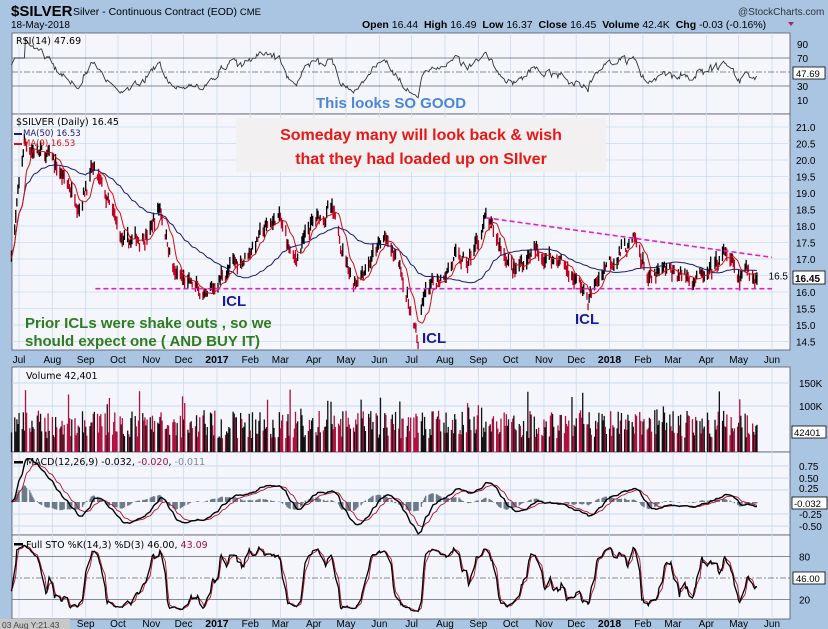 Image resolution: width=828 pixels, height=629 pixels. What do you see at coordinates (805, 601) in the screenshot?
I see `sto-tick-label: 20` at bounding box center [805, 601].